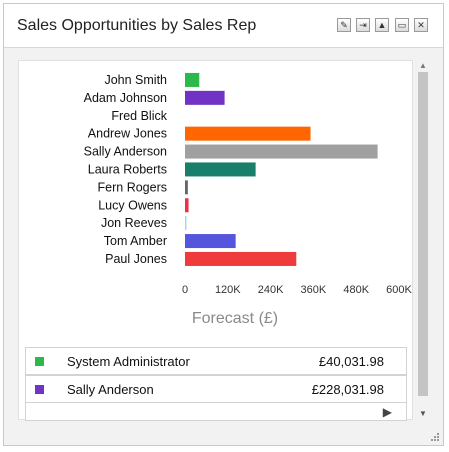  Describe the element at coordinates (356, 290) in the screenshot. I see `tick-label: 480K` at that location.